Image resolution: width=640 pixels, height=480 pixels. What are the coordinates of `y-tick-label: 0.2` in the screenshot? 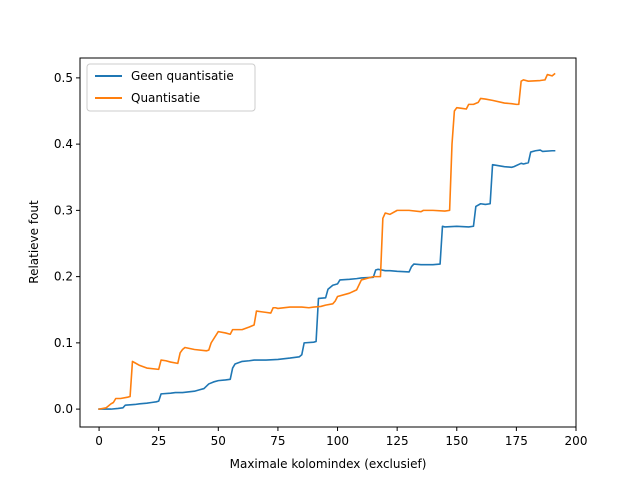 It's located at (63, 277).